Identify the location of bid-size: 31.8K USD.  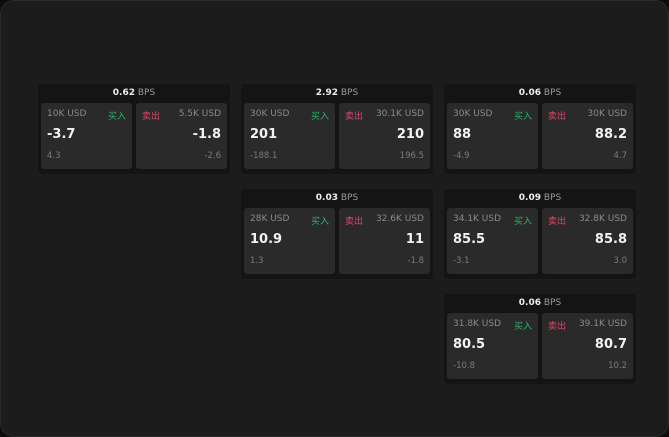
(477, 324).